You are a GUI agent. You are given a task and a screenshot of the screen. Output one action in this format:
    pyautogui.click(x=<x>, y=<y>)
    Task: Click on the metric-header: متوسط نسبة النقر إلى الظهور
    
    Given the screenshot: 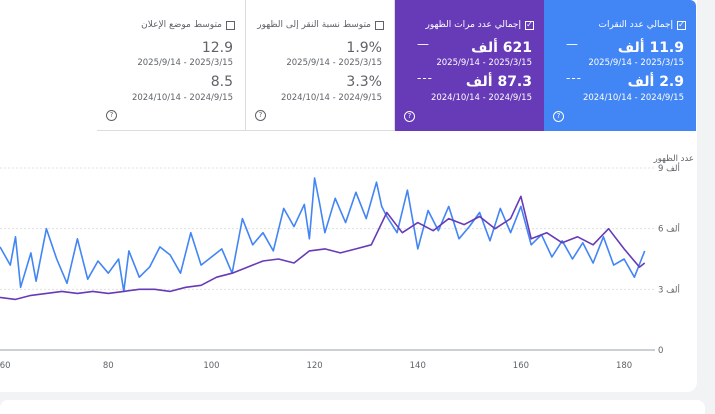 What is the action you would take?
    pyautogui.click(x=320, y=25)
    